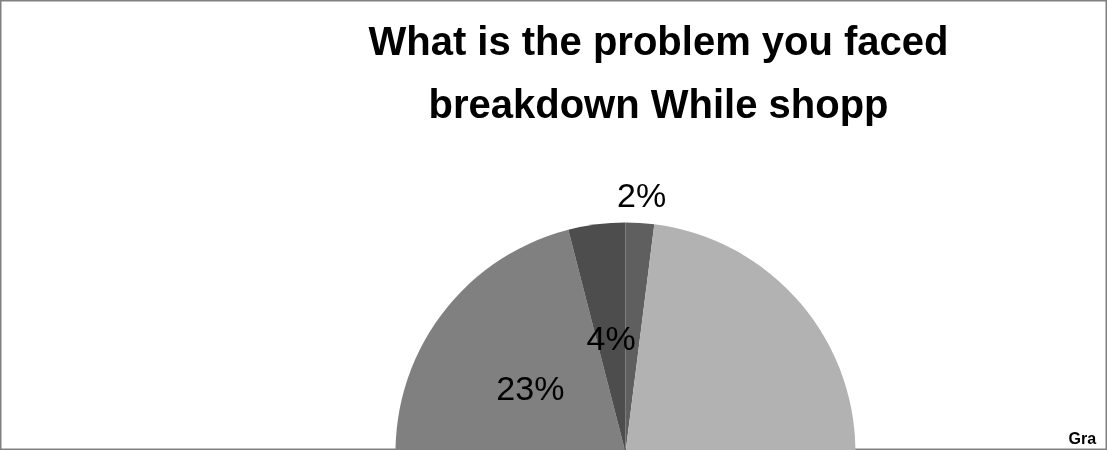 This screenshot has height=450, width=1107. What do you see at coordinates (658, 72) in the screenshot?
I see `chart-title: What is the problem you faced breakdown While shopp` at bounding box center [658, 72].